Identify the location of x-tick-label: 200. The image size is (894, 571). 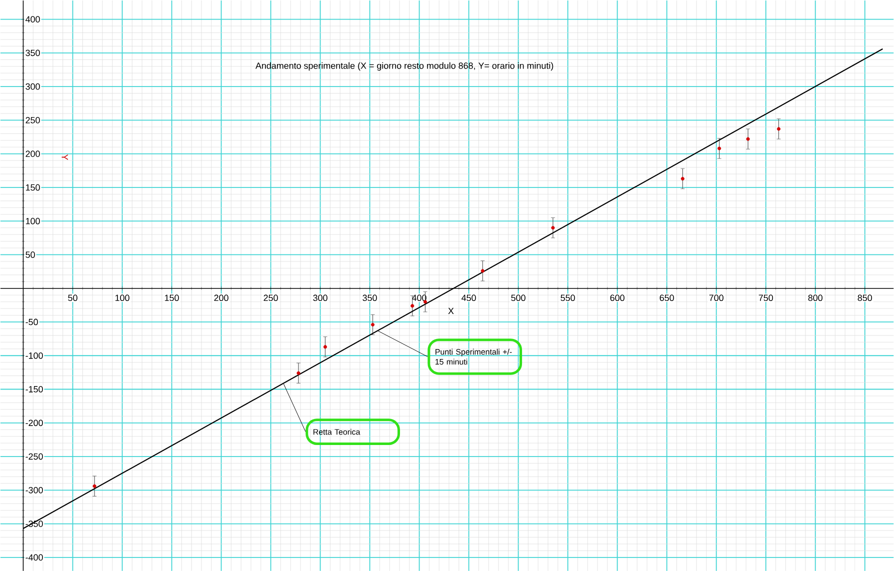
(221, 297).